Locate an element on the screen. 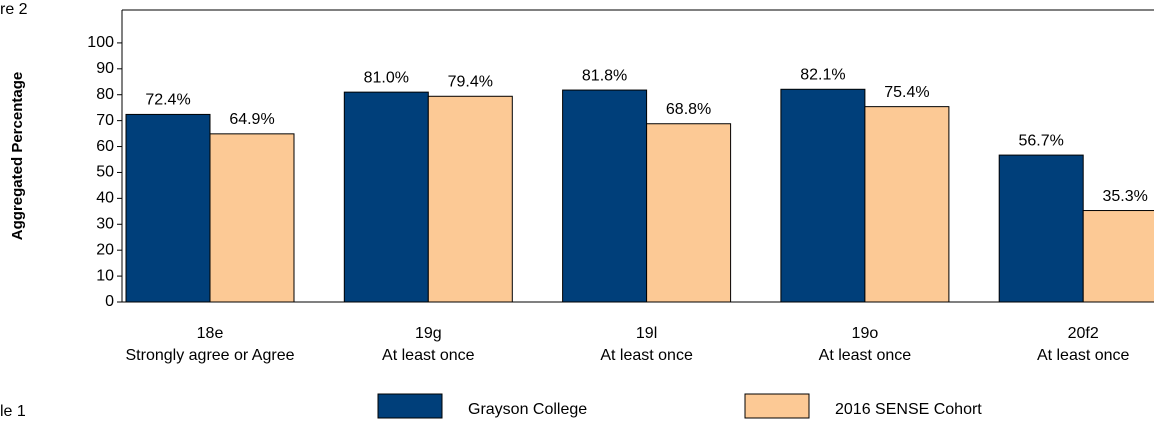  x-tick-label: 20f2 is located at coordinates (1083, 333).